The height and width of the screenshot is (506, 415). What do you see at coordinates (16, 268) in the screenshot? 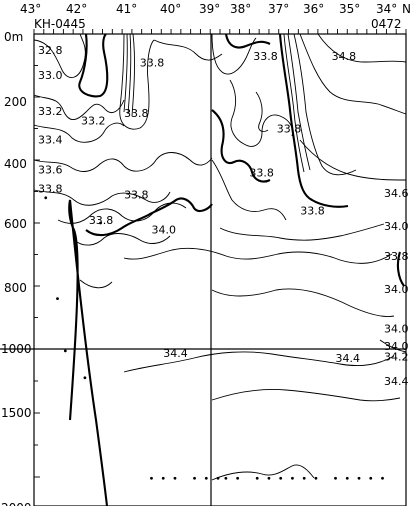
I see `depth-tick-labels: 0m 200 400 600 800 1000 1500 2000` at bounding box center [16, 268].